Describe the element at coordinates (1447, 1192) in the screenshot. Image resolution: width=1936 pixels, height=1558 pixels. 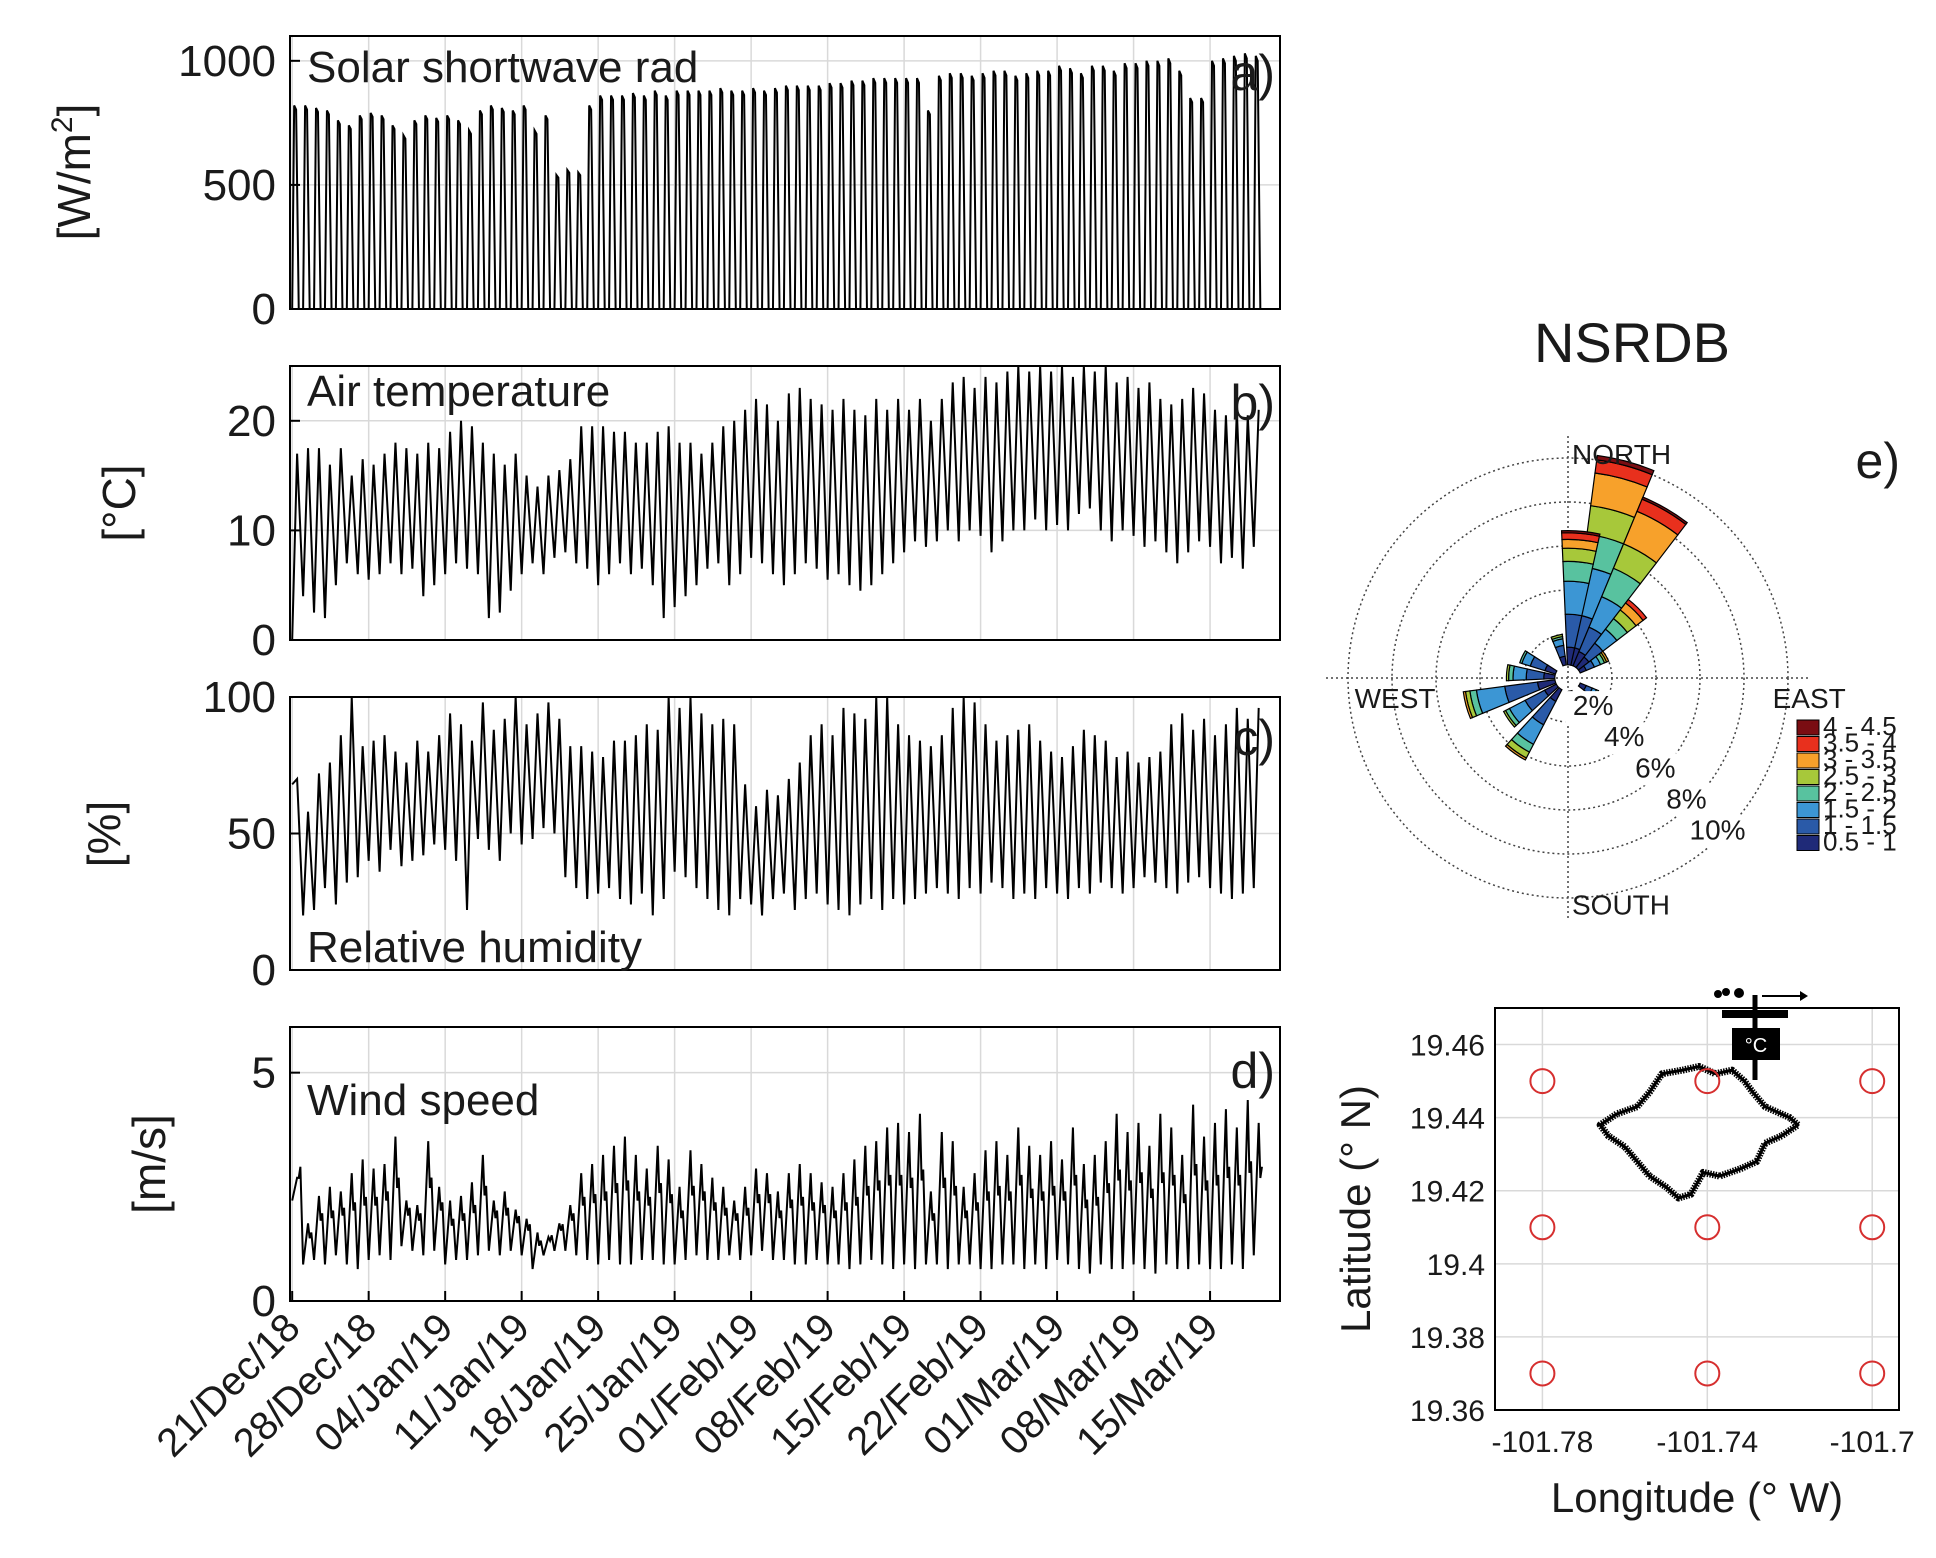
I see `map-ytick-label: 19.42` at that location.